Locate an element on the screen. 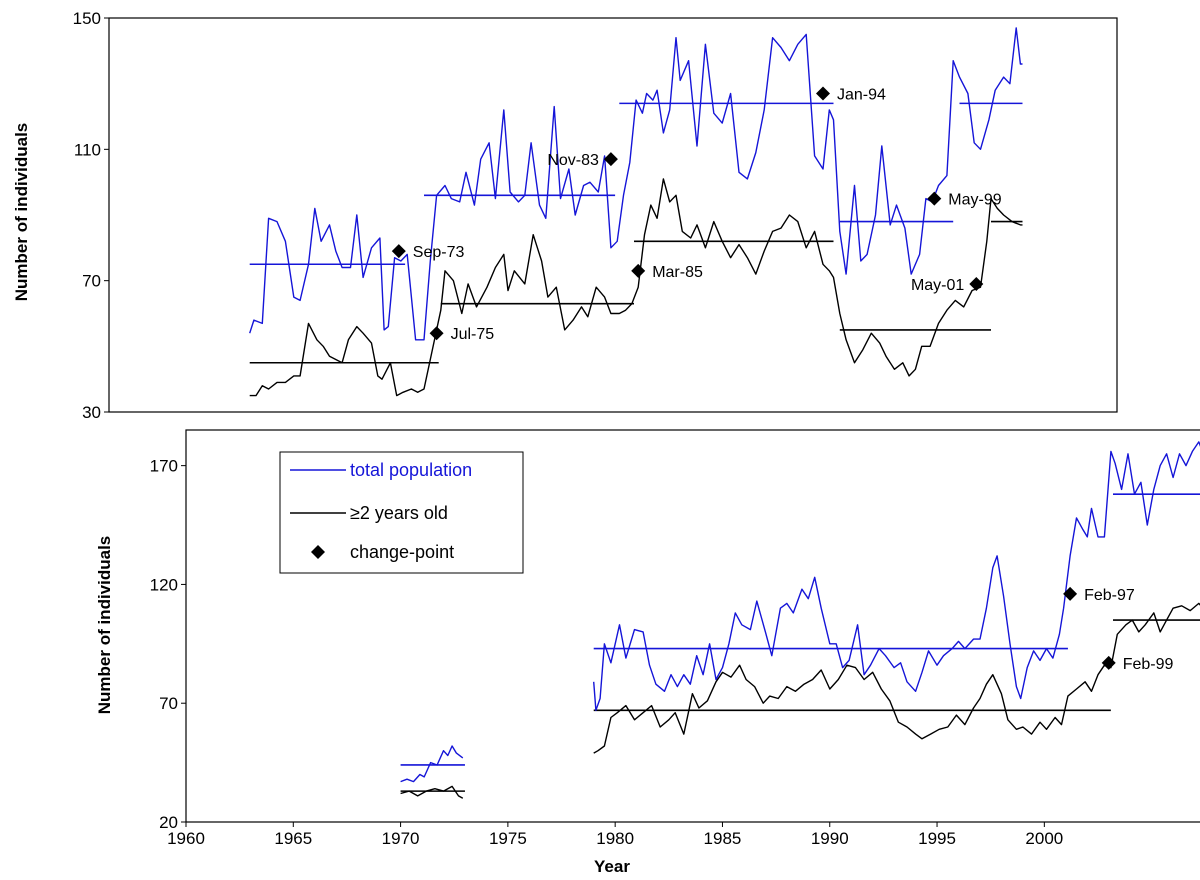  x-tick-label: 1965 is located at coordinates (293, 838).